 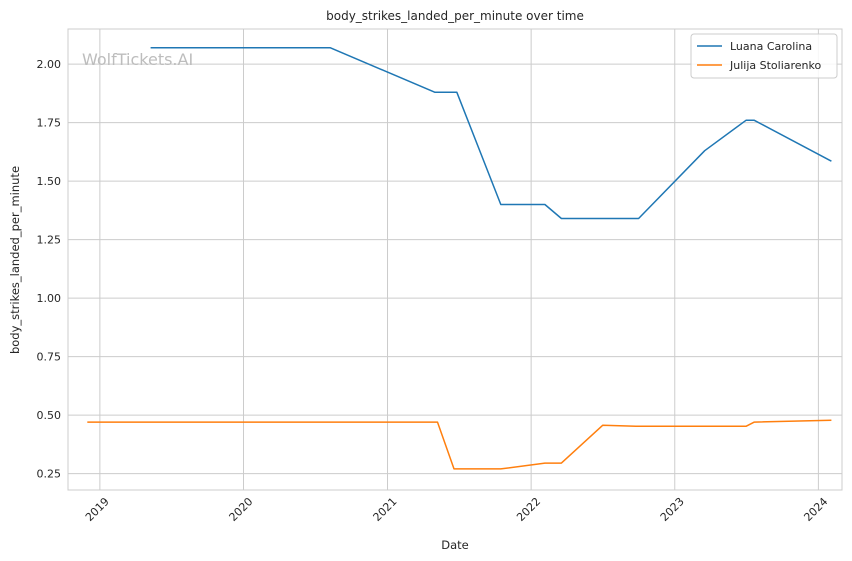 I want to click on legend-label-luana: Luana Carolina, so click(x=771, y=46).